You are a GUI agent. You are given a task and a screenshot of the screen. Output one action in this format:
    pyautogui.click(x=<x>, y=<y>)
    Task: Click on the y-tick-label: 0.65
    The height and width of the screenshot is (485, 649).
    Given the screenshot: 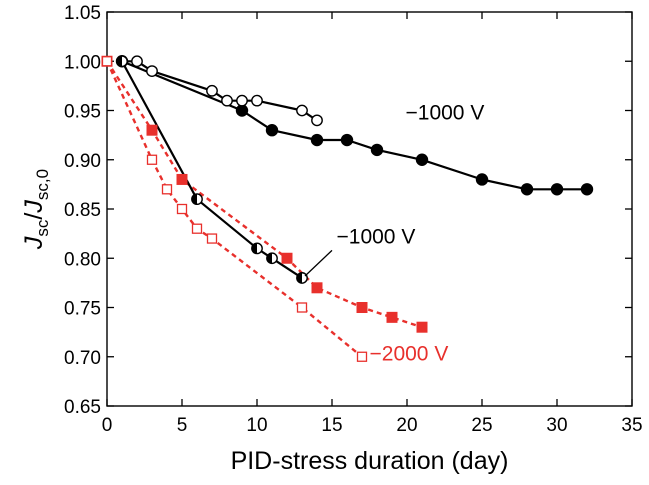 What is the action you would take?
    pyautogui.click(x=82, y=407)
    